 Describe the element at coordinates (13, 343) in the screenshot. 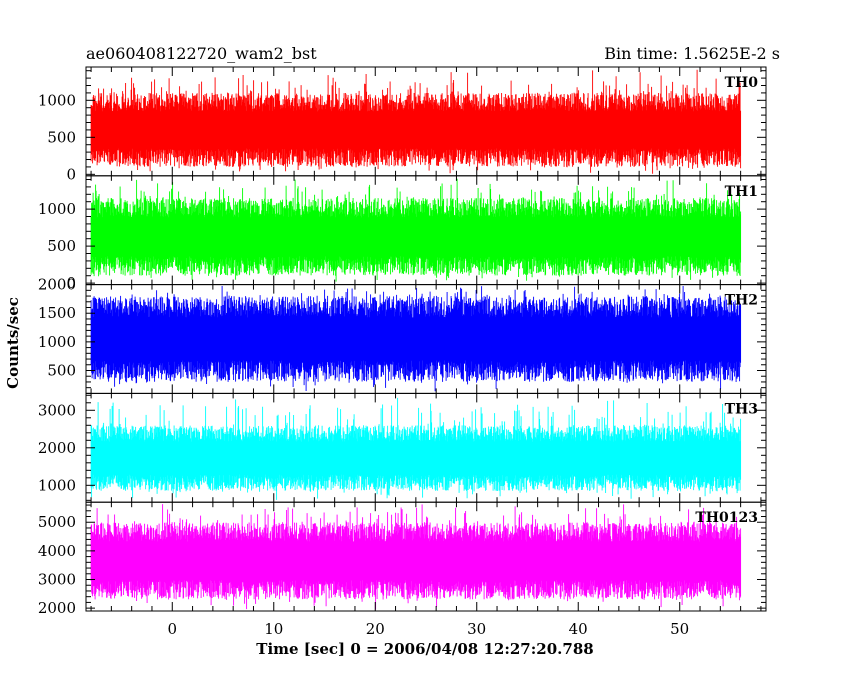

I see `y-axis-title: Counts/sec` at that location.